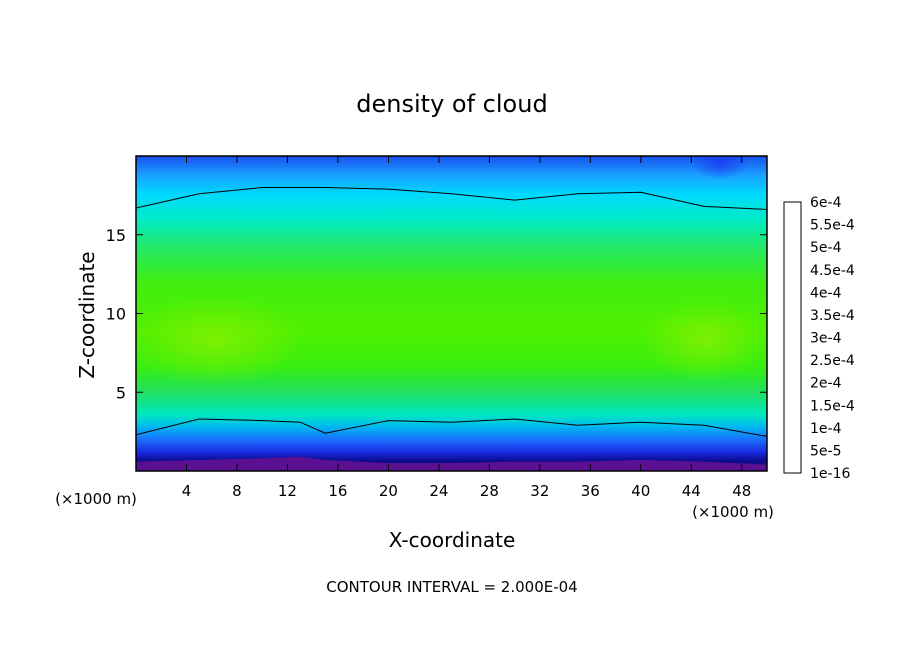 This screenshot has height=654, width=904. What do you see at coordinates (826, 293) in the screenshot?
I see `colorbar-label: 4e-4` at bounding box center [826, 293].